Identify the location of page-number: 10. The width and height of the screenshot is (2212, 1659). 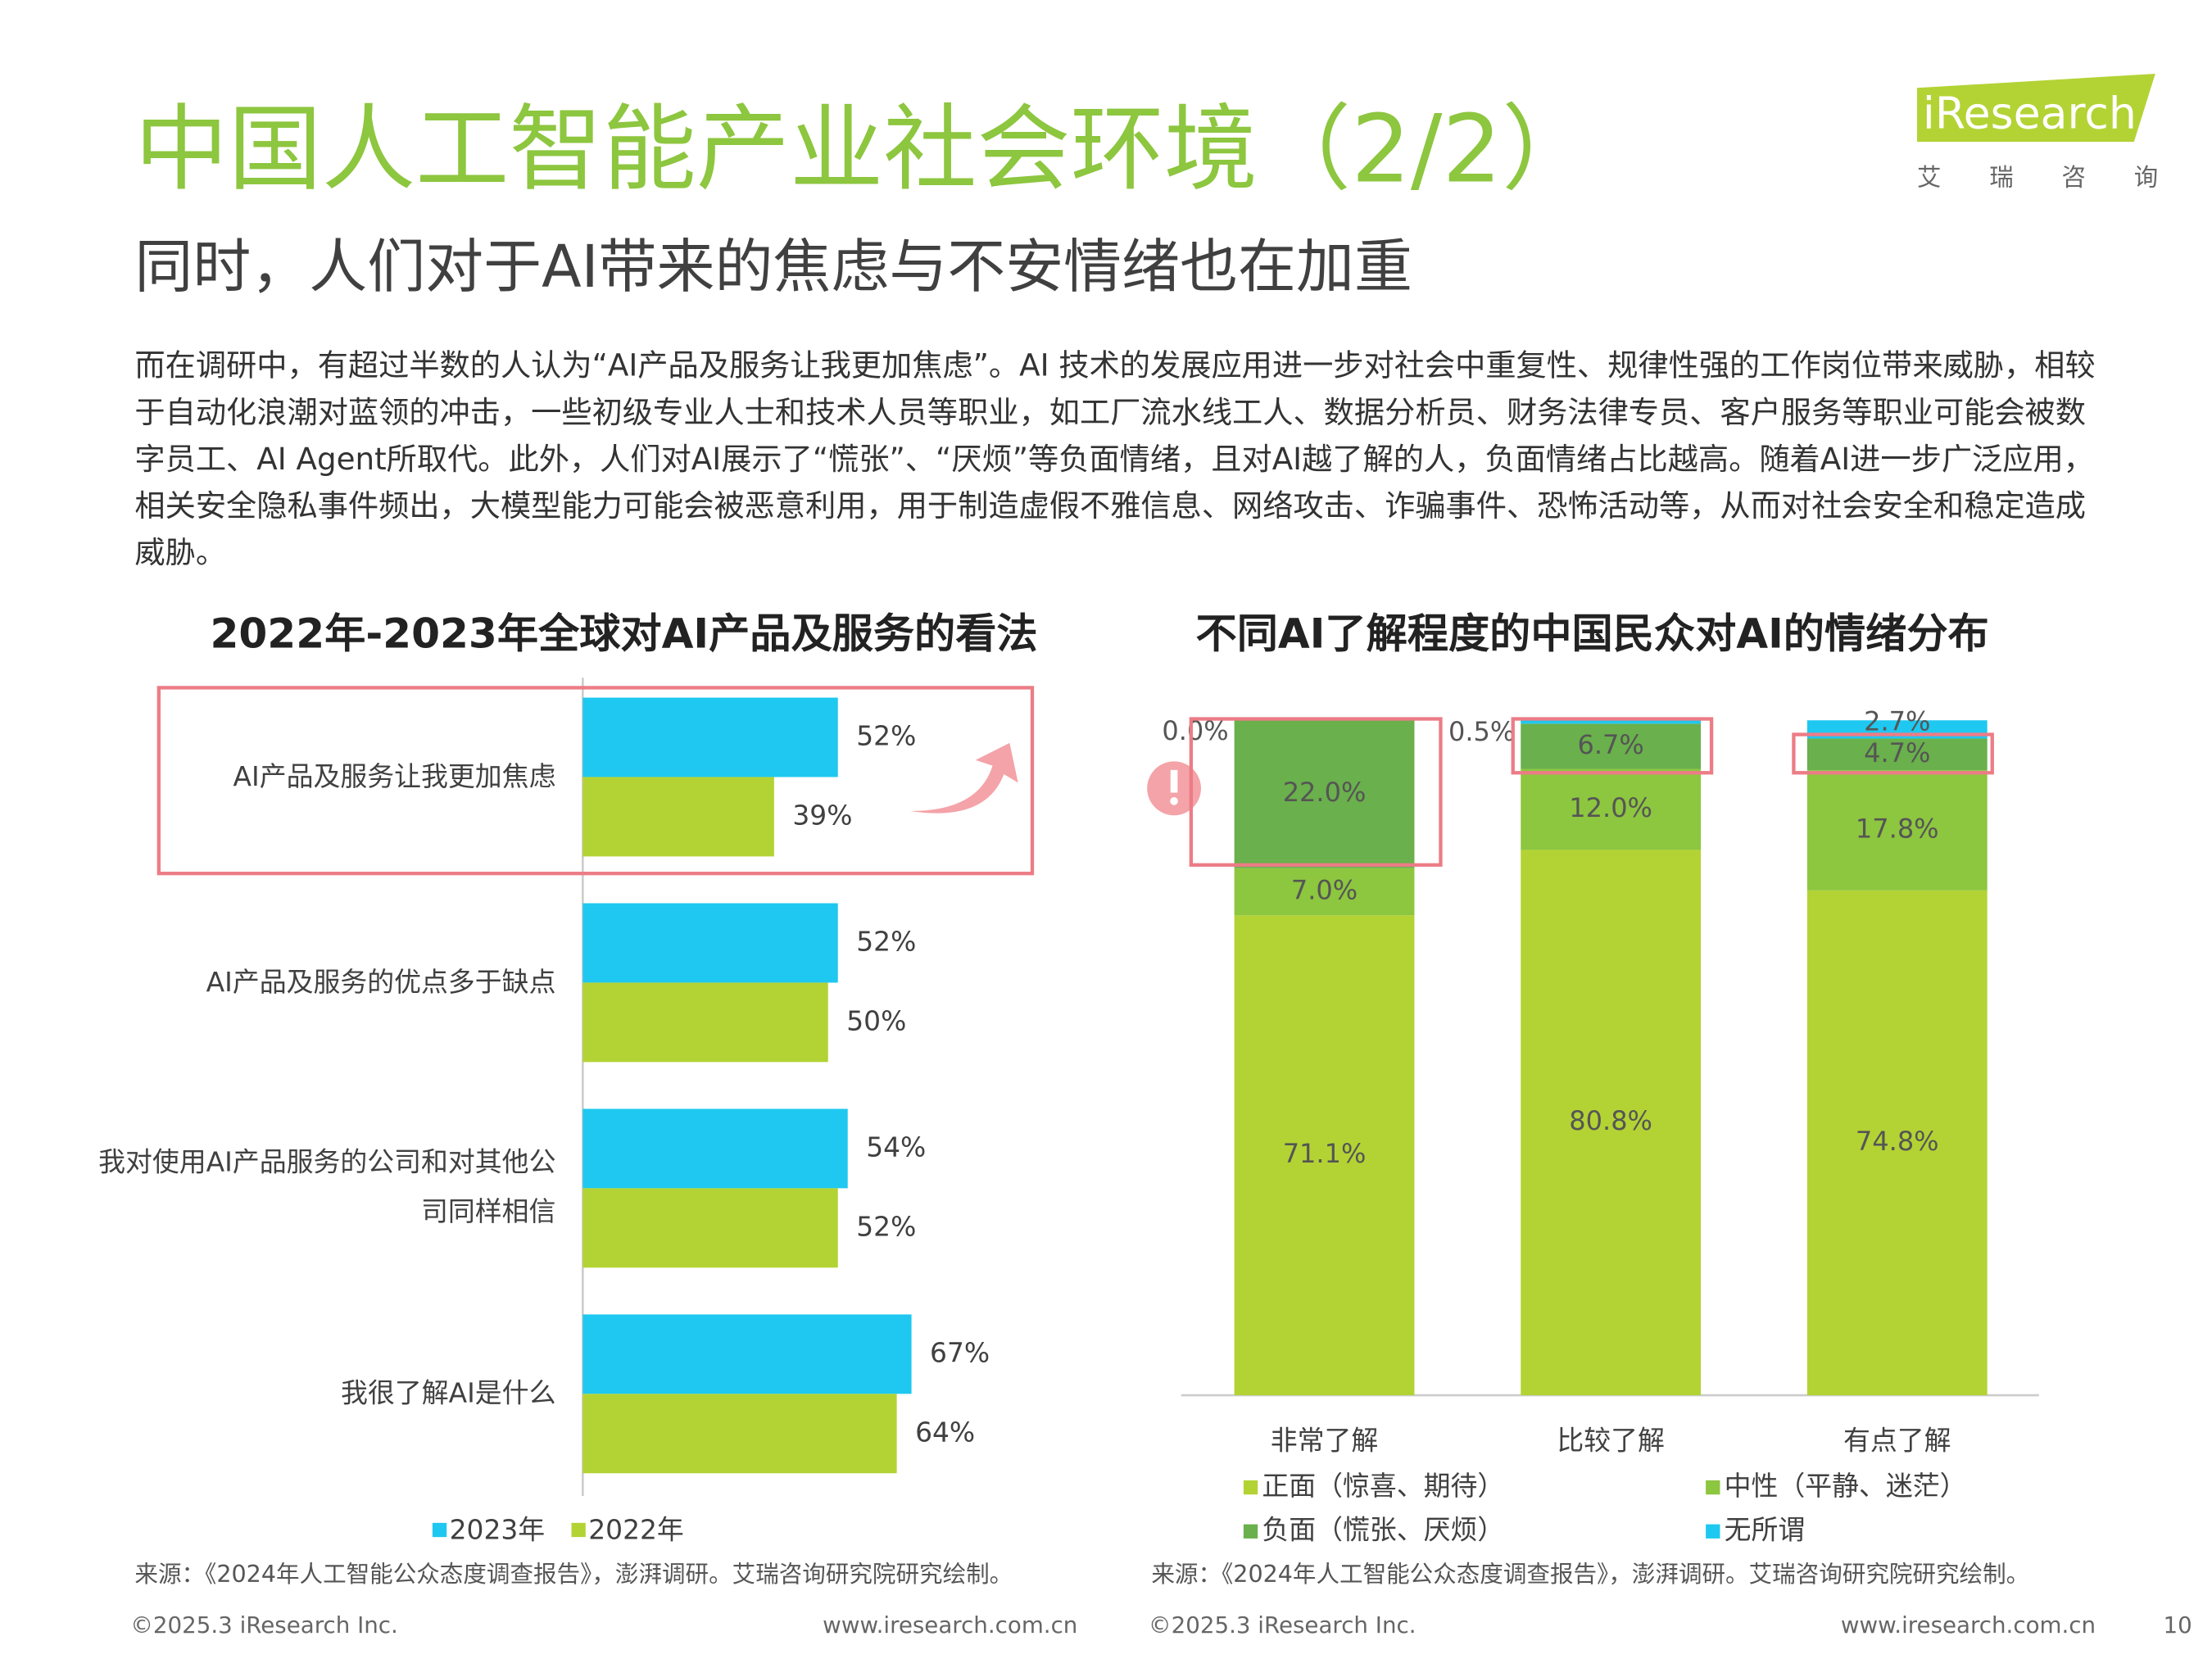
(2178, 1625).